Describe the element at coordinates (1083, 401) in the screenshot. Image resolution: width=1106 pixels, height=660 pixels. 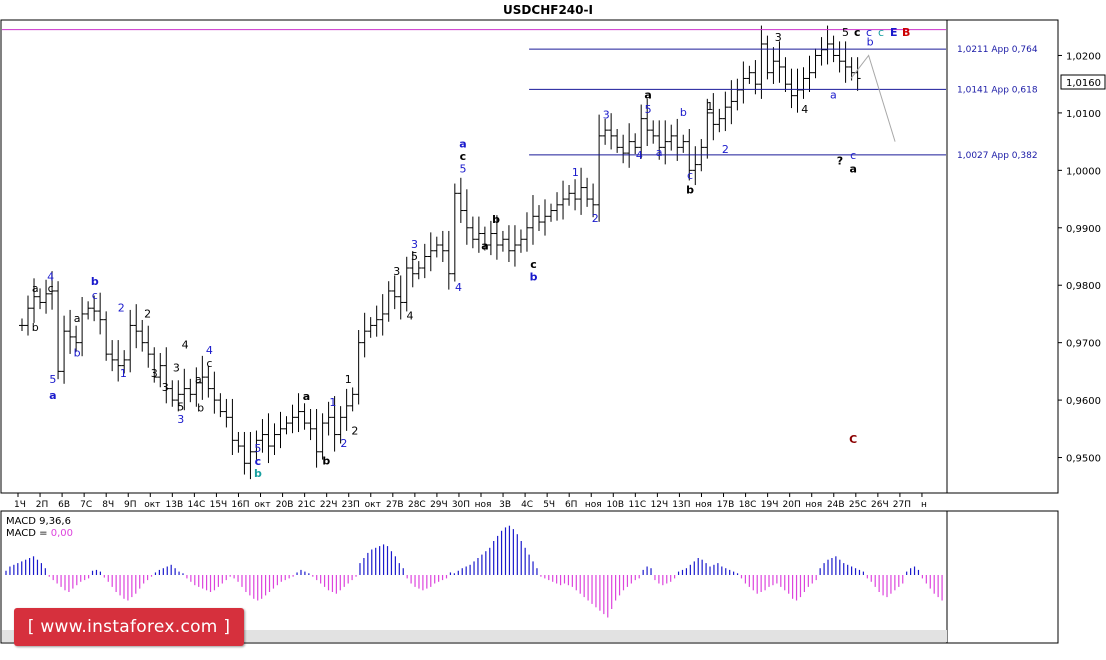
I see `price-tick-label: 0,9600` at that location.